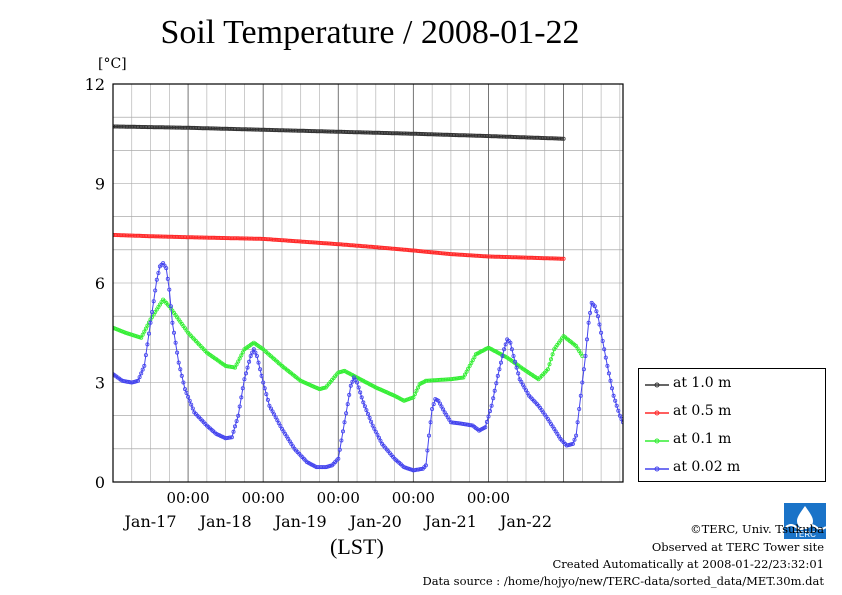 Image resolution: width=842 pixels, height=595 pixels. What do you see at coordinates (702, 439) in the screenshot?
I see `legend-label-0-1m: at 0.1 m` at bounding box center [702, 439].